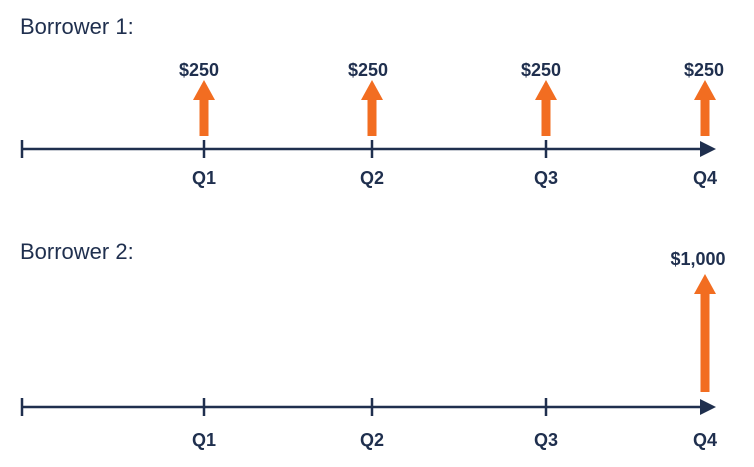 Image resolution: width=754 pixels, height=467 pixels. Describe the element at coordinates (372, 178) in the screenshot. I see `timeline-1-tick-label-q2: Q2` at that location.